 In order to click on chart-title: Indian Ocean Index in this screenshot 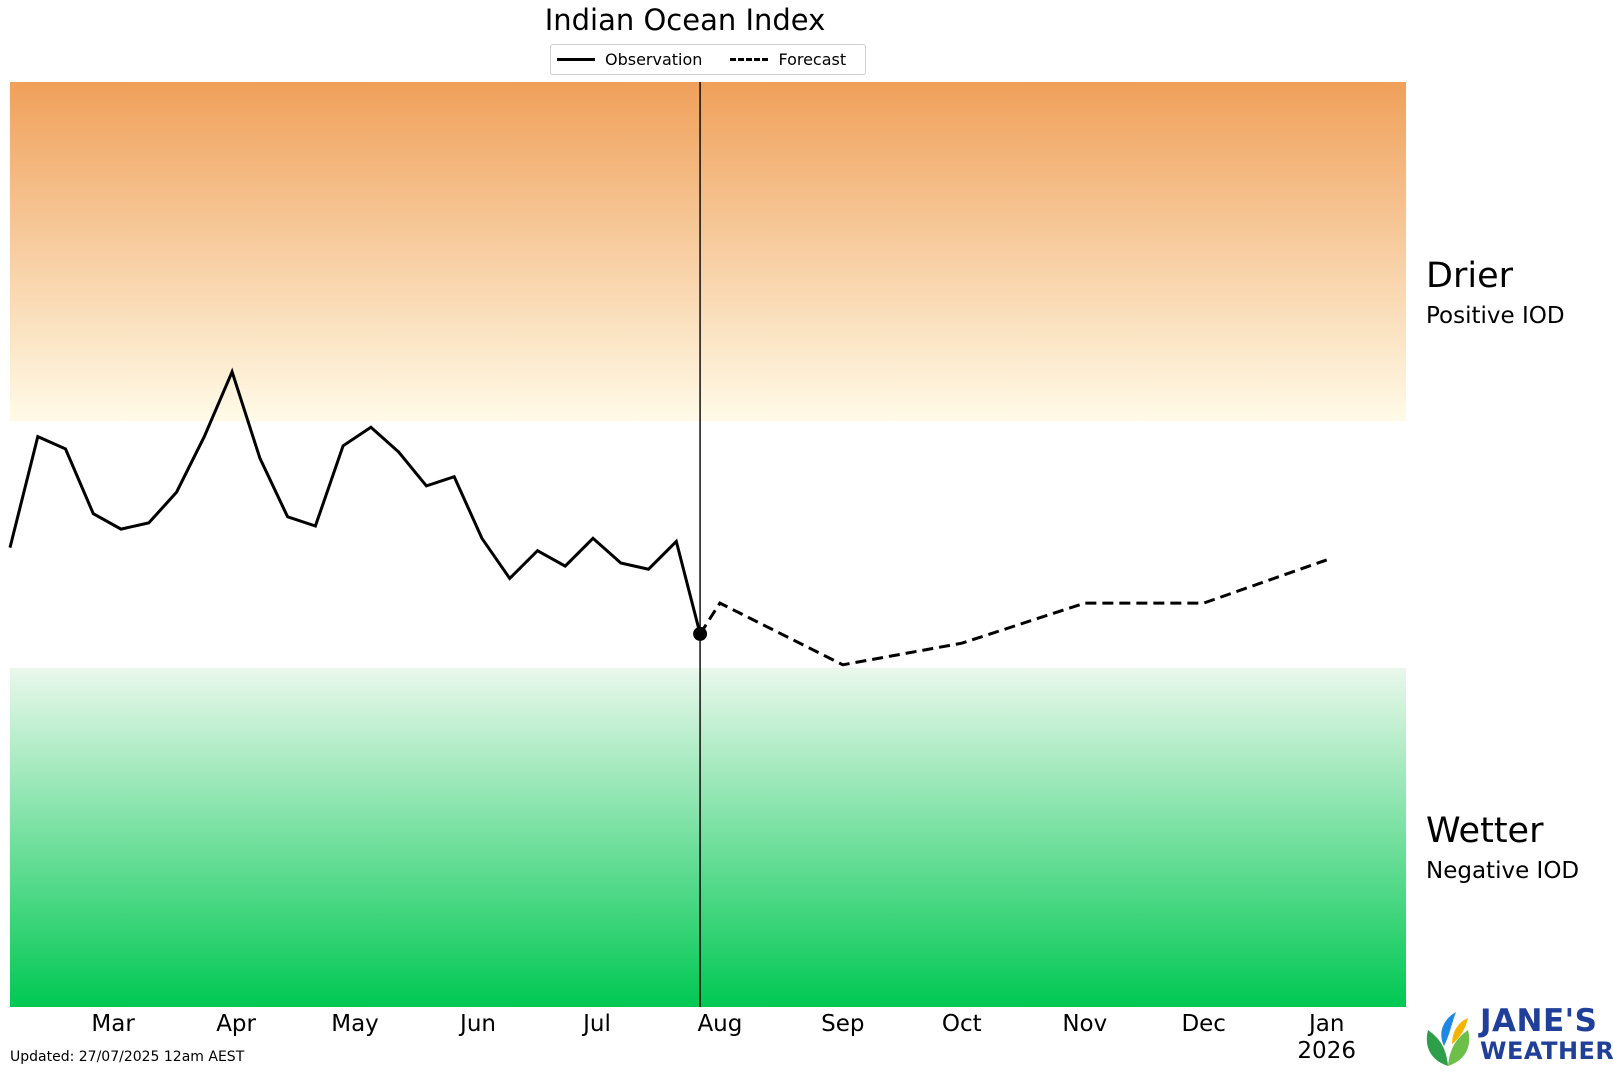, I will do `click(685, 20)`.